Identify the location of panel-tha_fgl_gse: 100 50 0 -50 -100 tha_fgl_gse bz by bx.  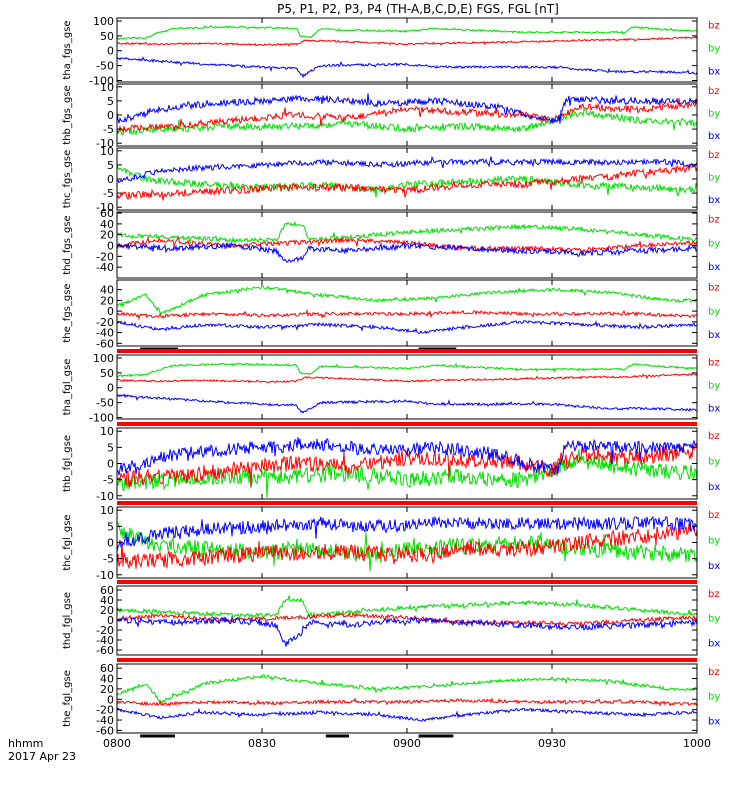
(391, 388).